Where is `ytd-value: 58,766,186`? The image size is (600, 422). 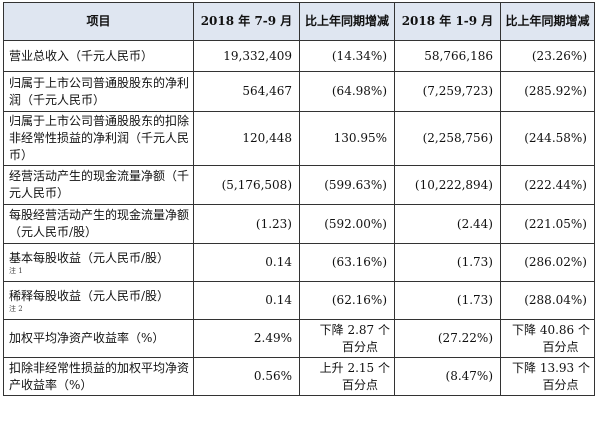
ytd-value: 58,766,186 is located at coordinates (447, 56).